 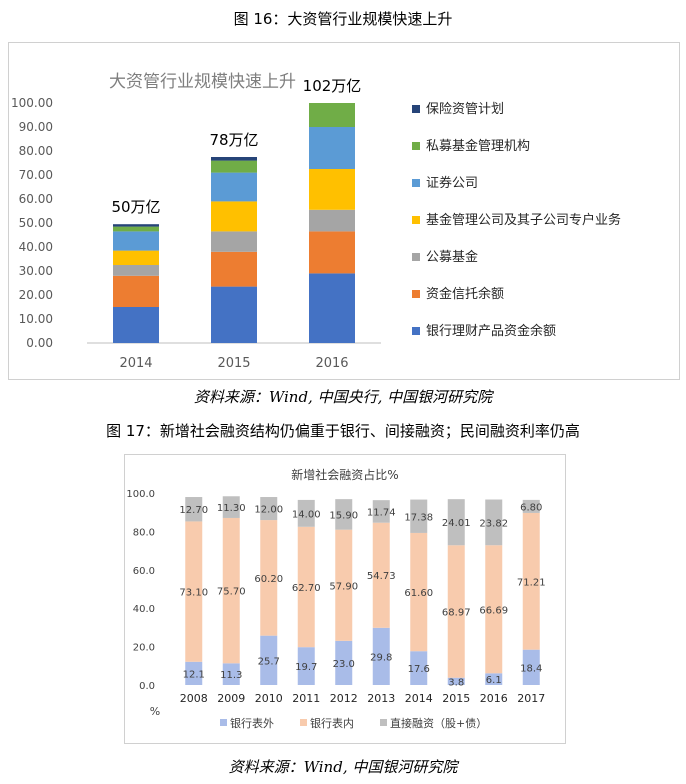 I want to click on total-label: 50万亿, so click(x=135, y=207).